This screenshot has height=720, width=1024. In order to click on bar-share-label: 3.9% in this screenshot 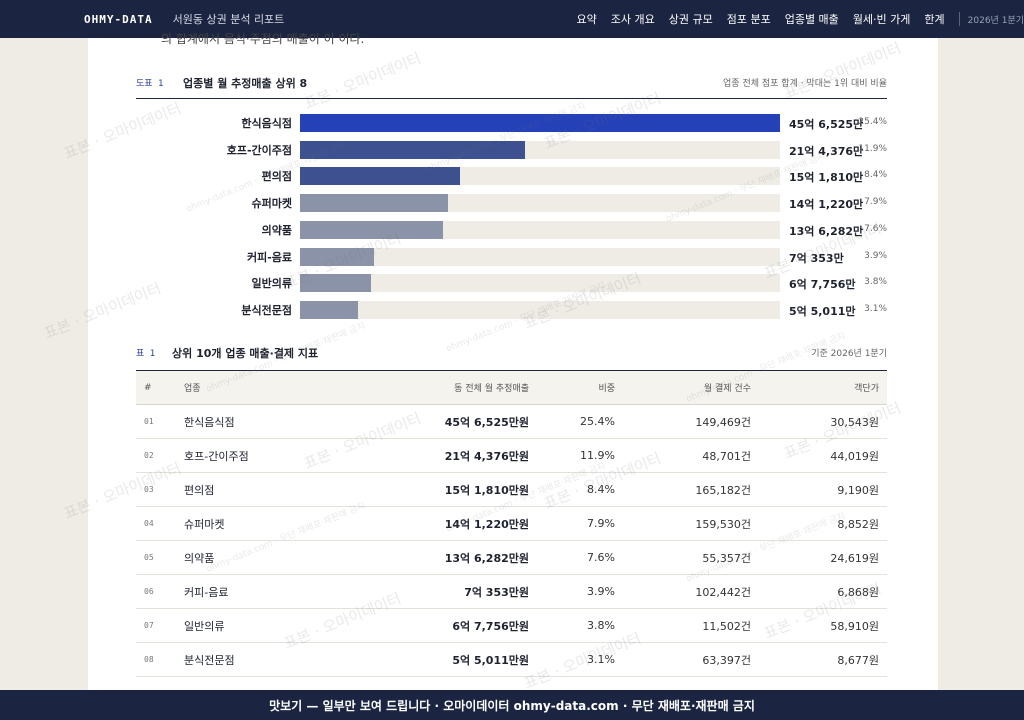, I will do `click(875, 255)`.